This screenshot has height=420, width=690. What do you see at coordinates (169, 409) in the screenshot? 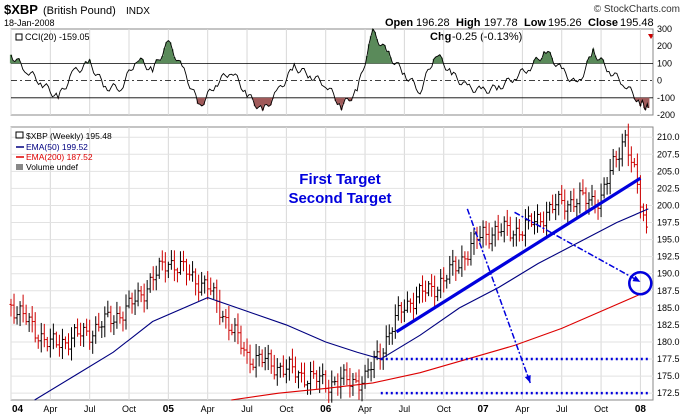
I see `x-tick-label: 05` at bounding box center [169, 409].